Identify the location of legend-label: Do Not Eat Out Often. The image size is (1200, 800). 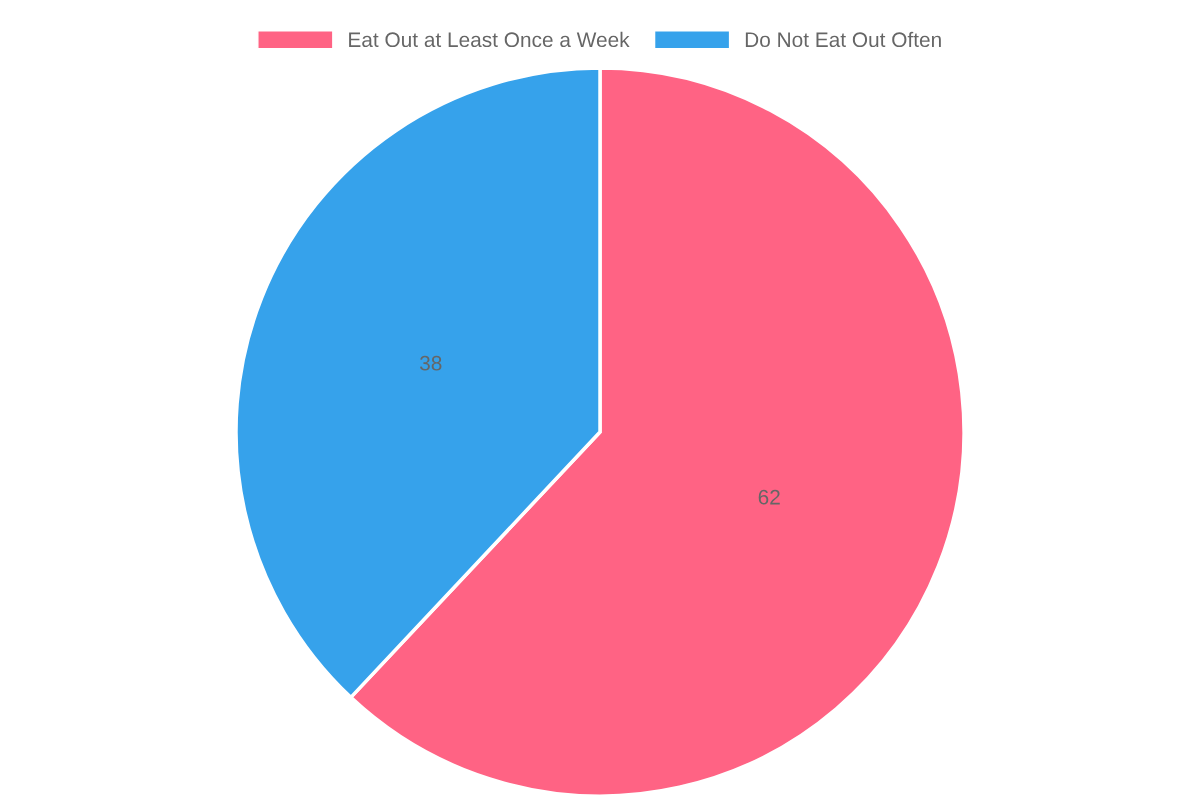
(843, 39).